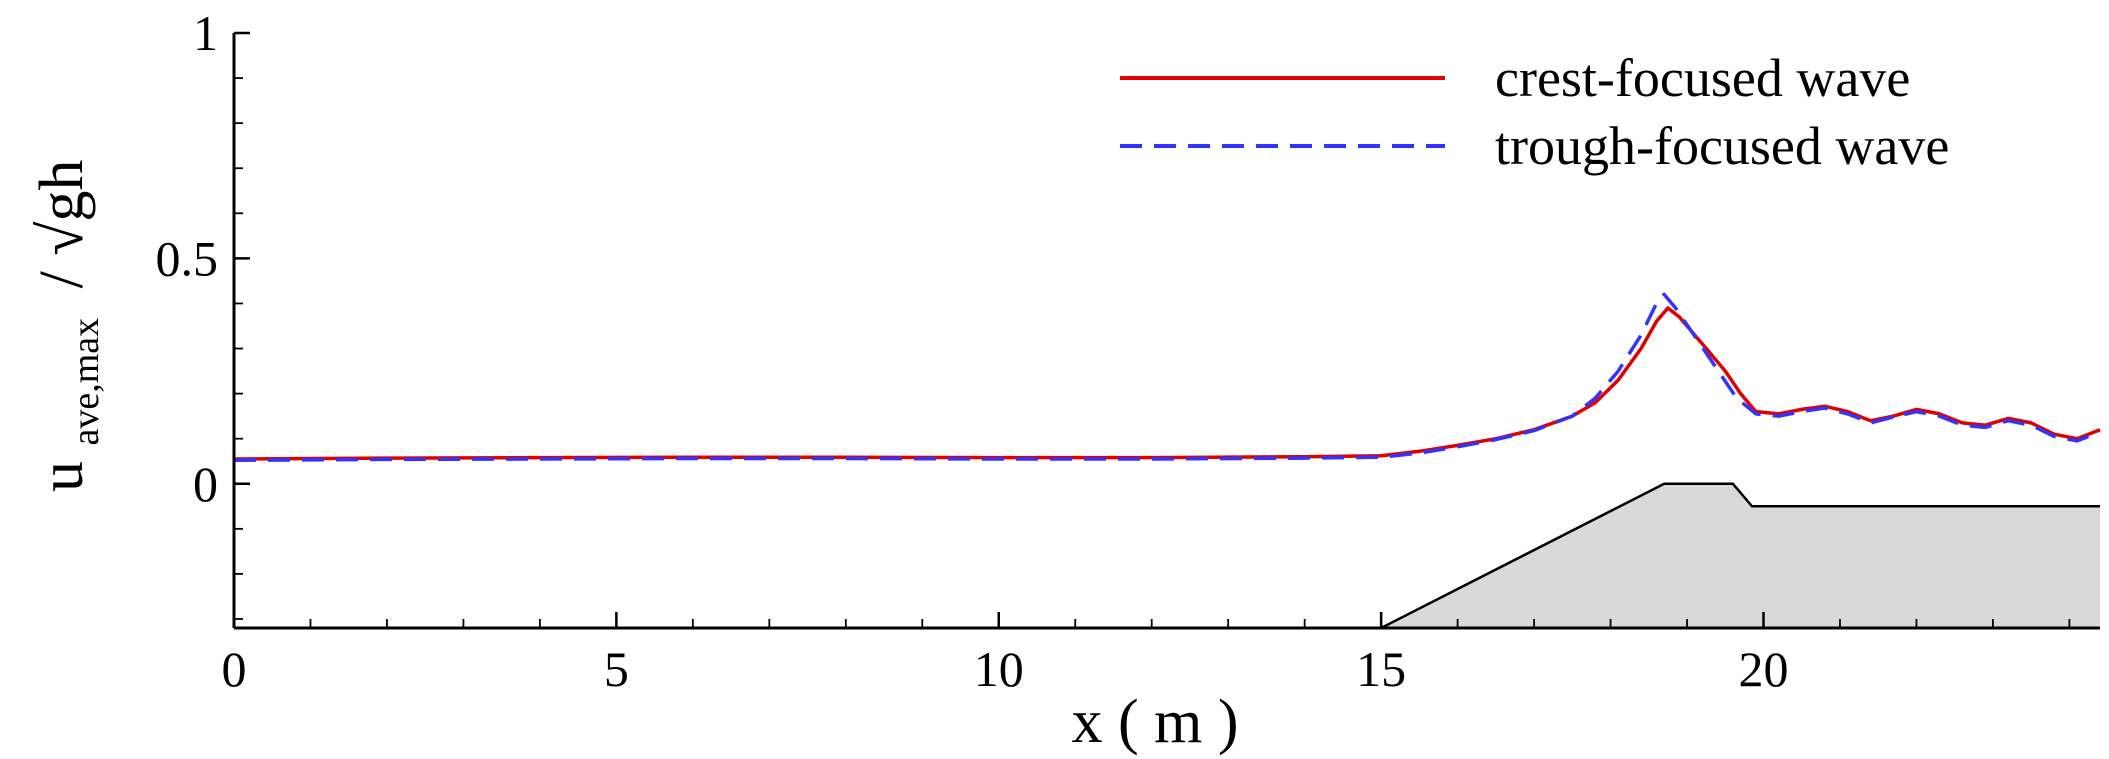 This screenshot has height=759, width=2109. Describe the element at coordinates (1154, 722) in the screenshot. I see `x-axis-title: x ( m )` at that location.